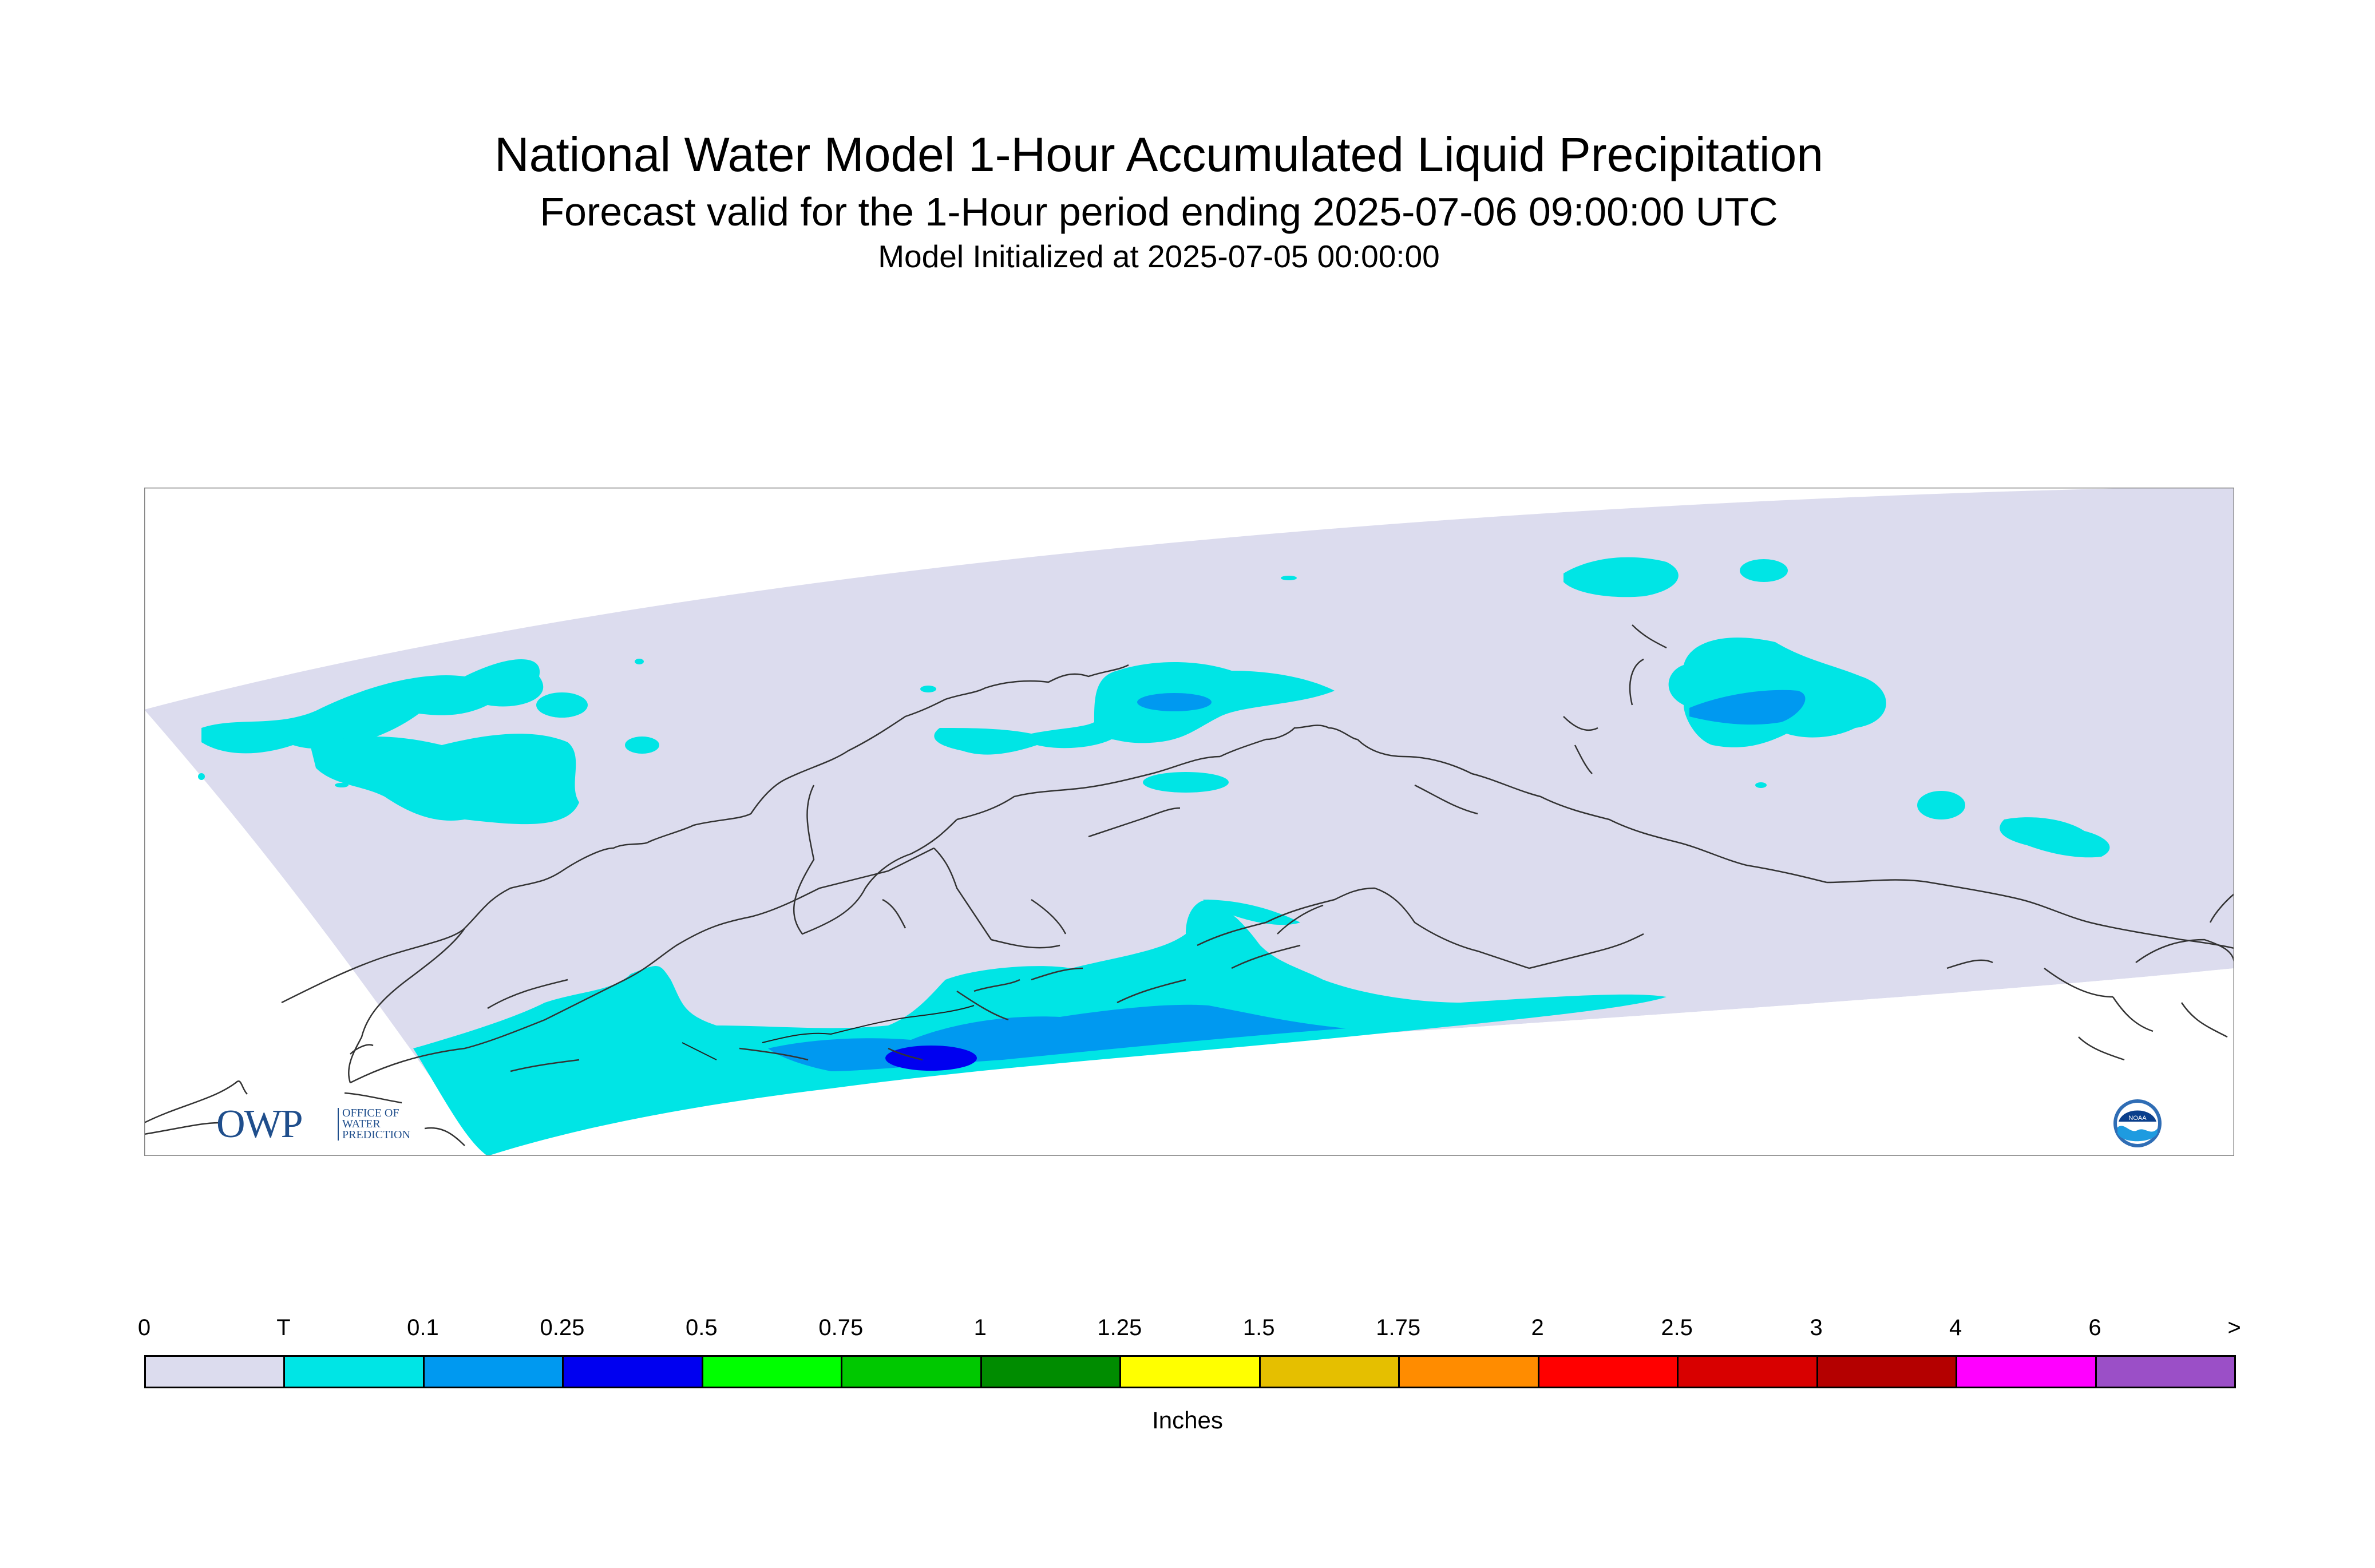 The image size is (2375, 1568). I want to click on colorbar-tick-label: 1.5, so click(1258, 1327).